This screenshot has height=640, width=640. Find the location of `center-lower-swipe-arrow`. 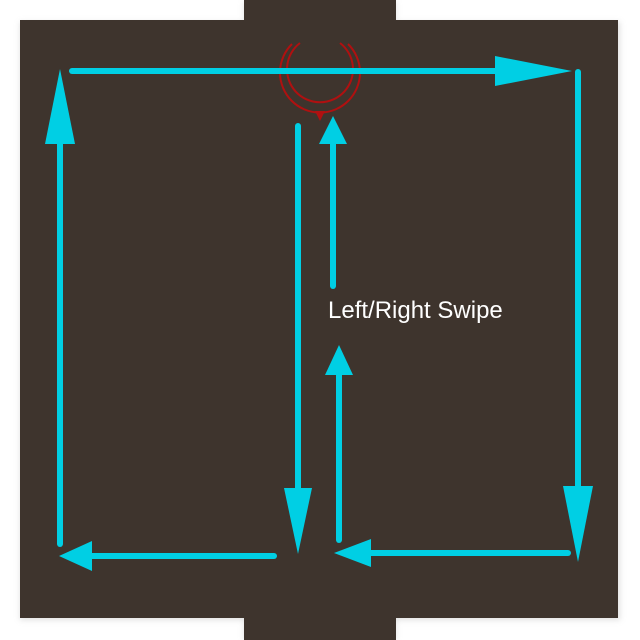

center-lower-swipe-arrow is located at coordinates (339, 444).